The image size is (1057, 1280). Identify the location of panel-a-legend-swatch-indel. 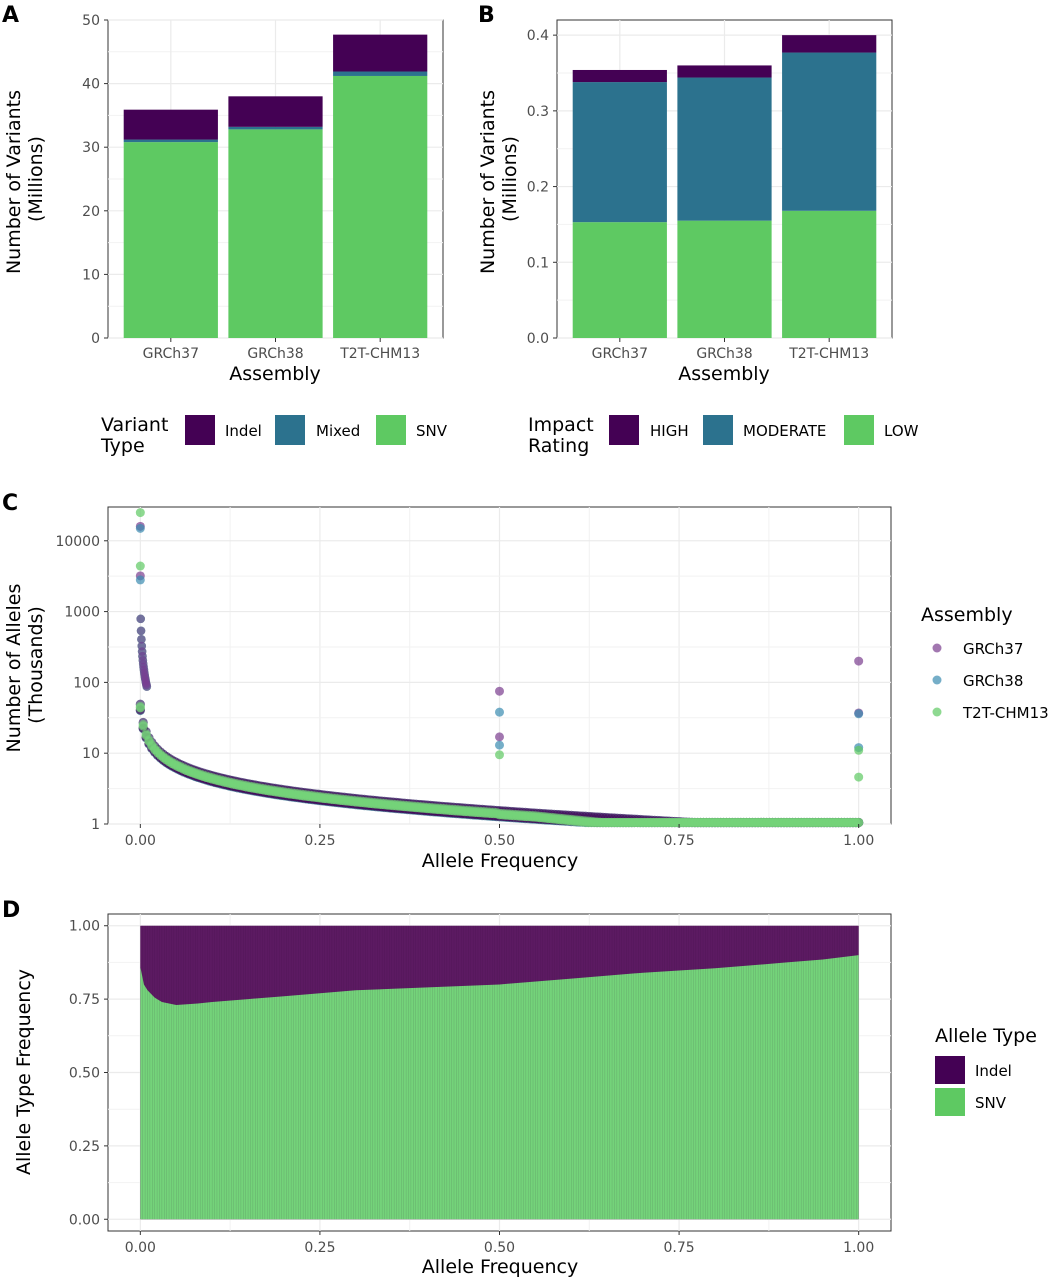
(200, 430).